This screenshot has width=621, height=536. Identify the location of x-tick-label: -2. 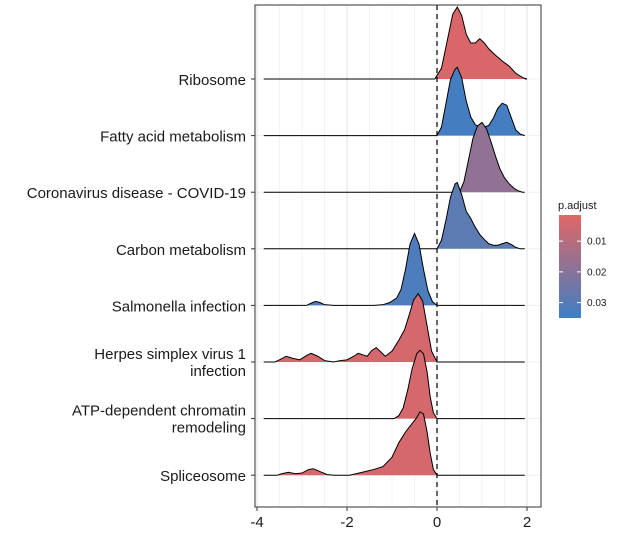
(346, 522).